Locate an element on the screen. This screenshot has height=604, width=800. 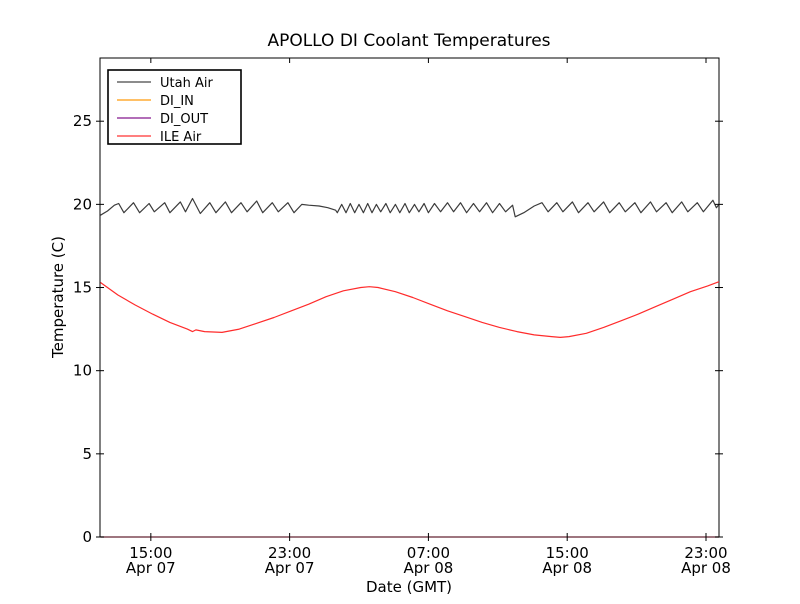
x-tick-label-time: 07:00 is located at coordinates (428, 553).